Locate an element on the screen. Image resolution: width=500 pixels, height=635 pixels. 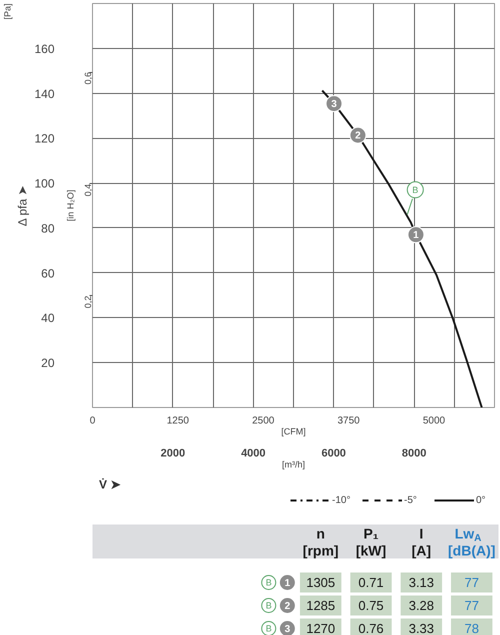
text: 3.28 is located at coordinates (421, 605).